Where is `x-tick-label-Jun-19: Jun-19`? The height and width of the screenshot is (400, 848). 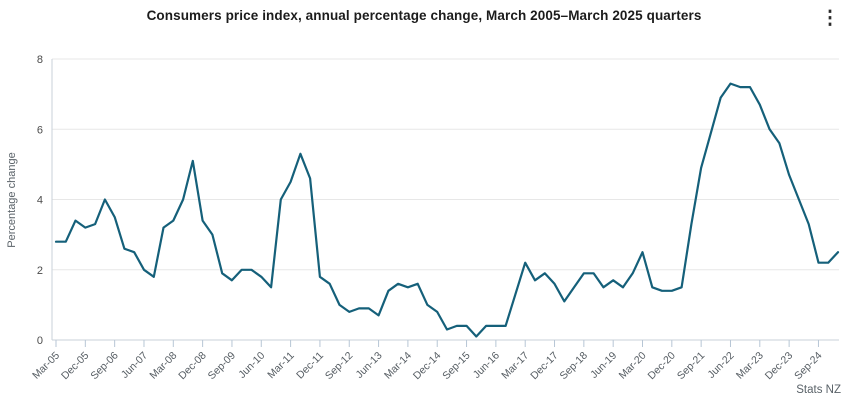
x-tick-label-Jun-19: Jun-19 is located at coordinates (603, 365).